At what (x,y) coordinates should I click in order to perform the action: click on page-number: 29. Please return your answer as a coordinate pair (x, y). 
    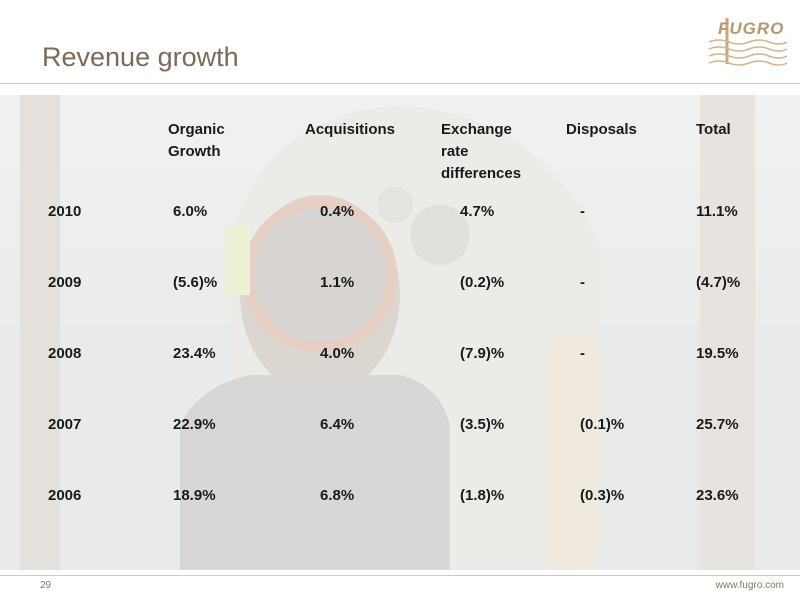
    Looking at the image, I should click on (46, 585).